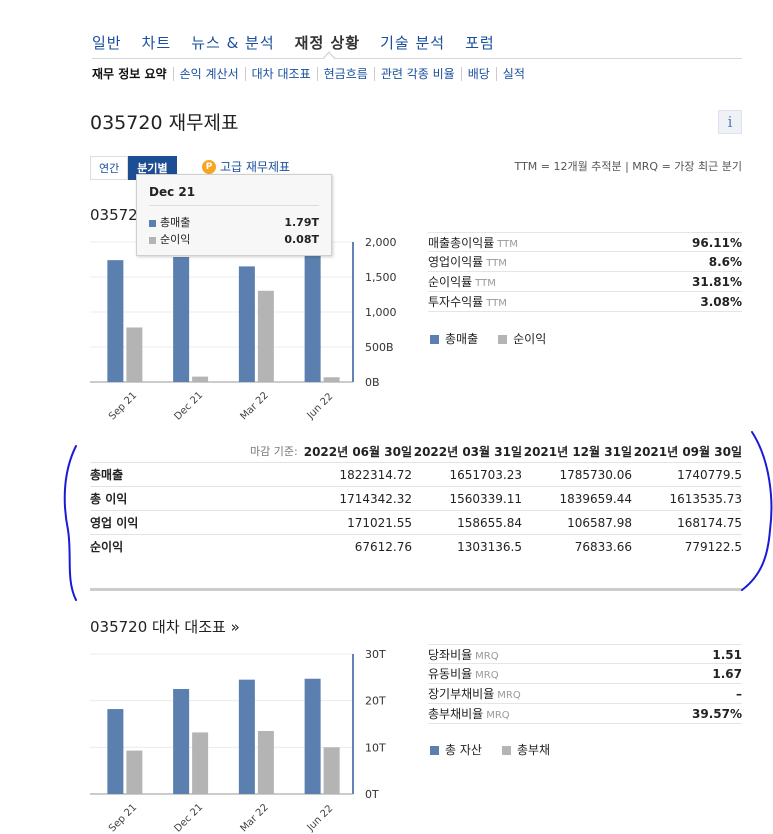 The width and height of the screenshot is (773, 834). What do you see at coordinates (327, 43) in the screenshot?
I see `nav-financials: 재정 상황` at bounding box center [327, 43].